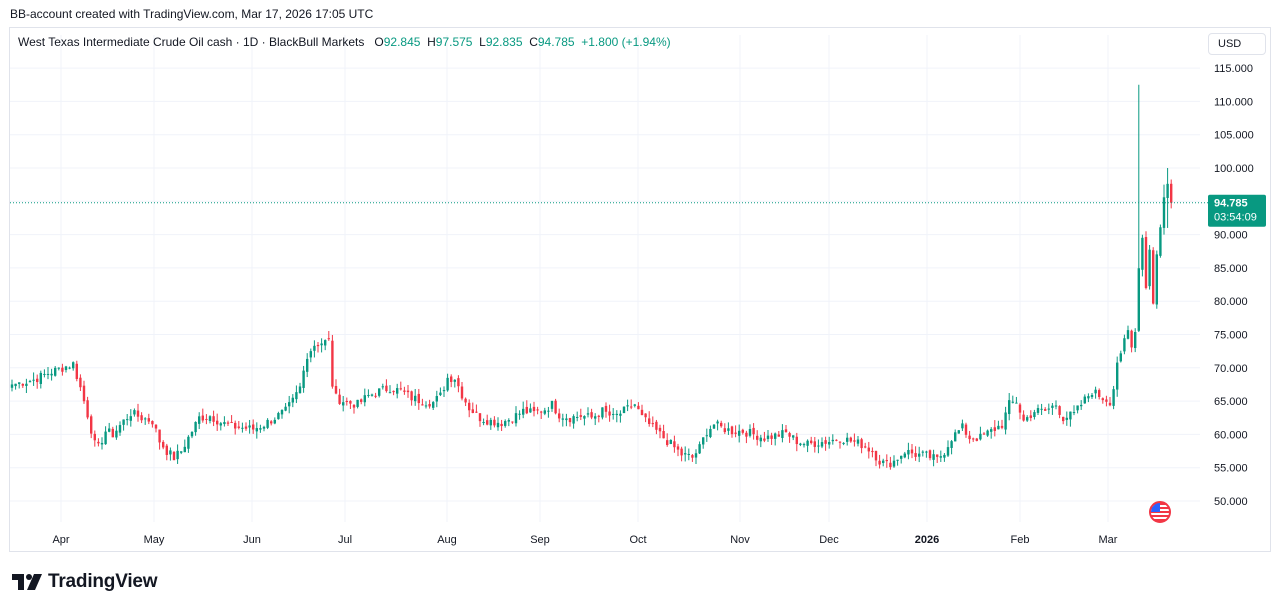 Image resolution: width=1281 pixels, height=613 pixels. I want to click on currency-button: USD, so click(1237, 44).